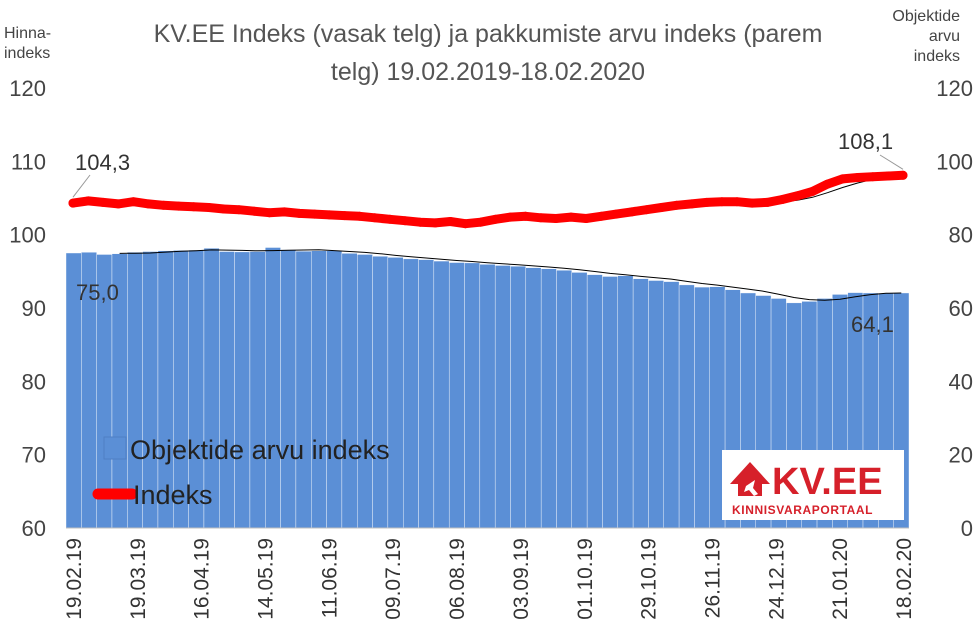 The image size is (977, 643). Describe the element at coordinates (27, 53) in the screenshot. I see `left-axis-label: indeks` at that location.